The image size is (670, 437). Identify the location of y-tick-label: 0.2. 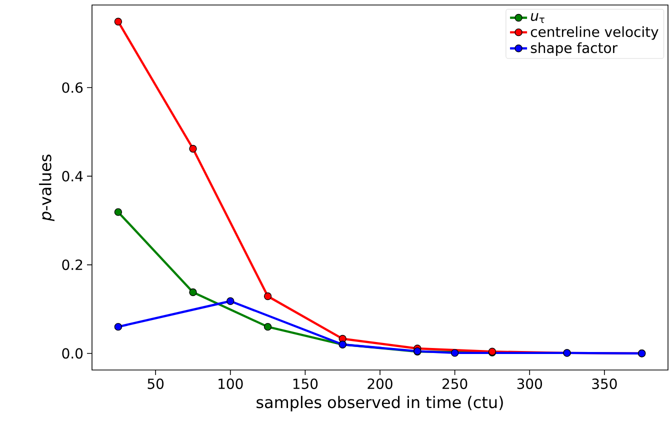
(72, 265).